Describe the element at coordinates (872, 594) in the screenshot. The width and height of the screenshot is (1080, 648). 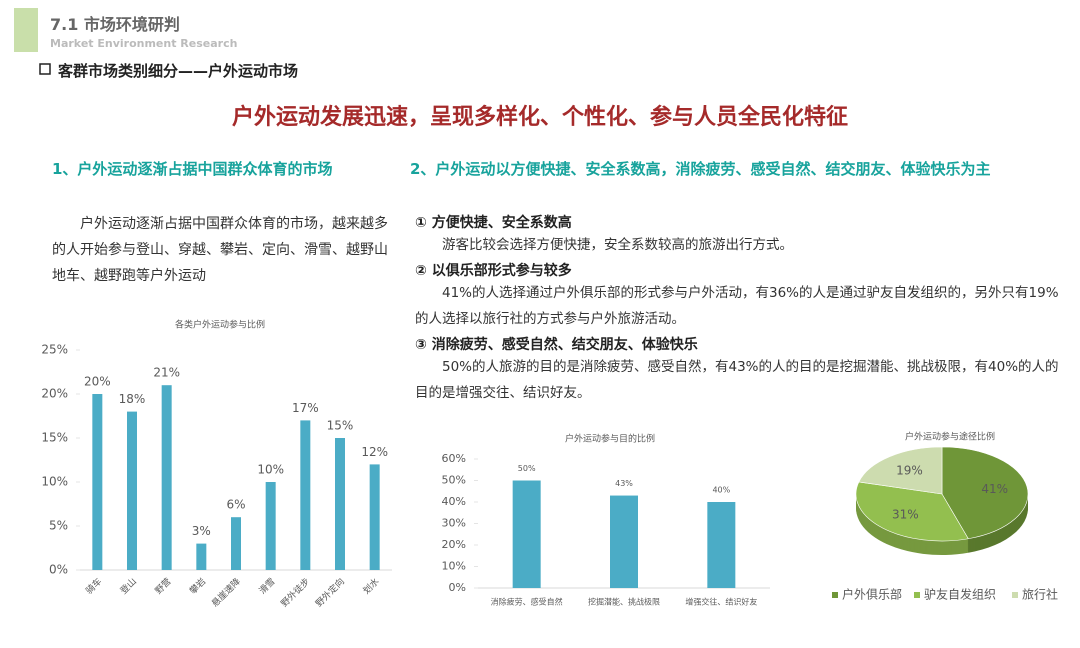
I see `legend-label: 户外俱乐部` at that location.